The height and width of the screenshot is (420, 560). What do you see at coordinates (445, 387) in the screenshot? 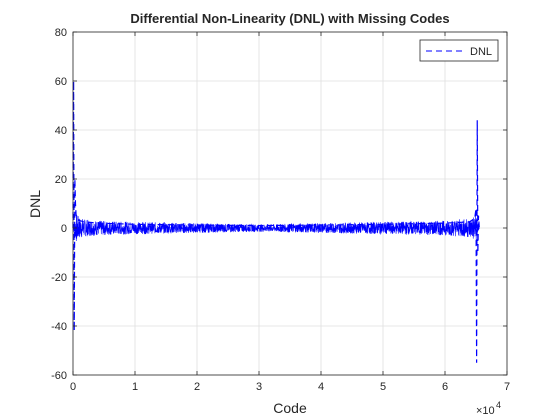
I see `x-tick-label: 6` at bounding box center [445, 387].